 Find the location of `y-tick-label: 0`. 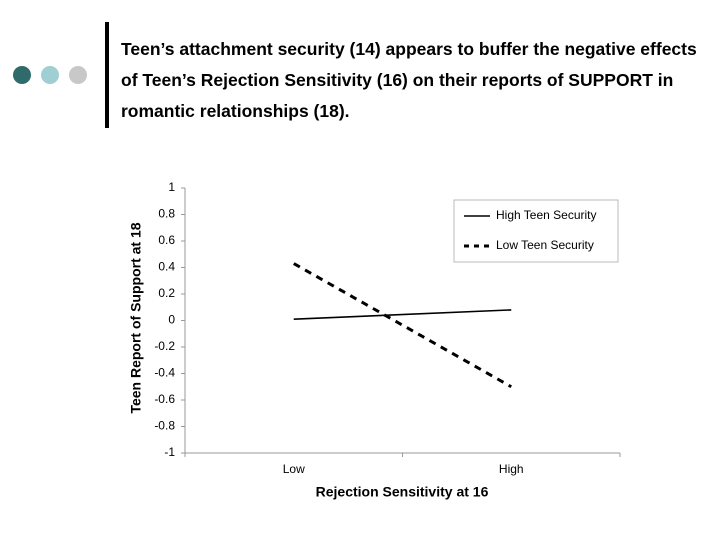

y-tick-label: 0 is located at coordinates (171, 320).